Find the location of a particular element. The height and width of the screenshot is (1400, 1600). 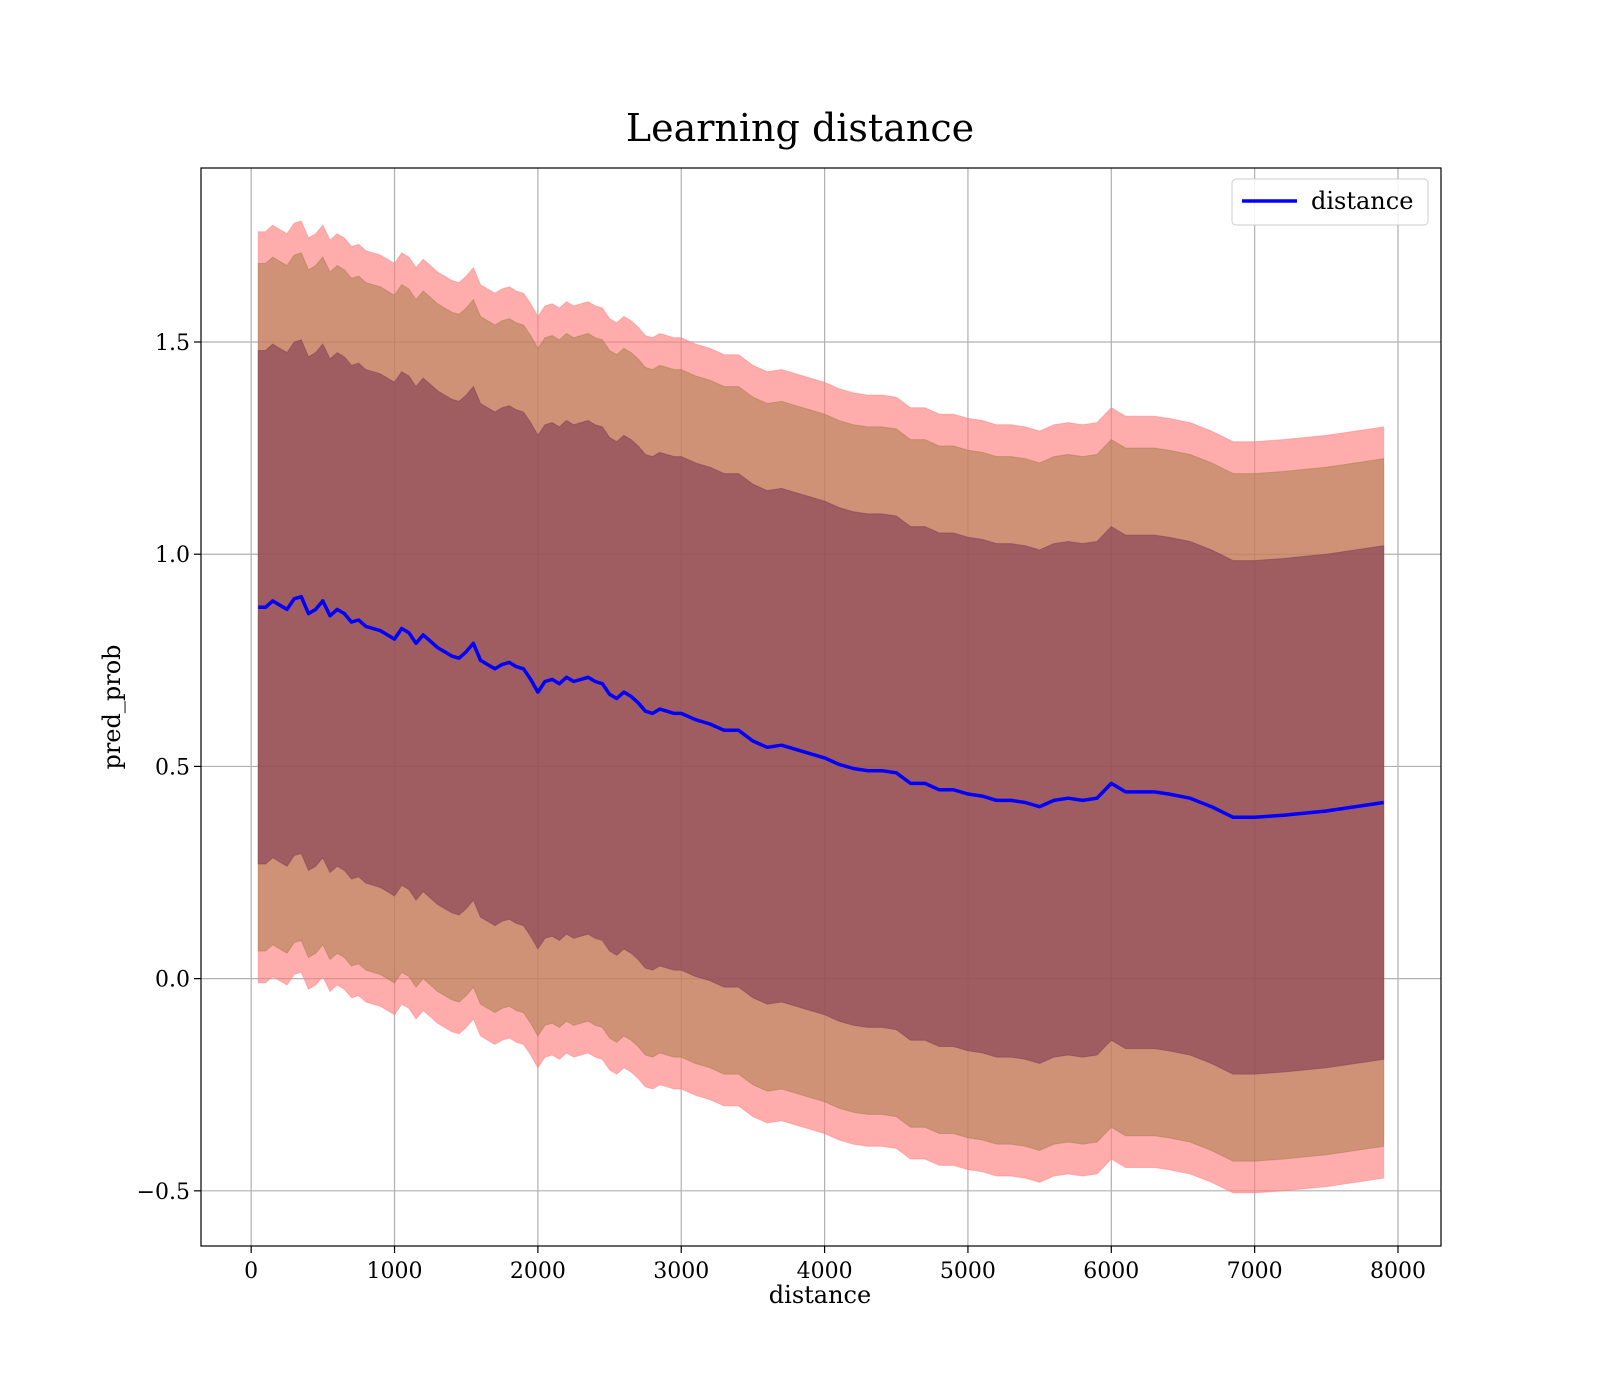

x-tick-label: 3000 is located at coordinates (681, 1271).